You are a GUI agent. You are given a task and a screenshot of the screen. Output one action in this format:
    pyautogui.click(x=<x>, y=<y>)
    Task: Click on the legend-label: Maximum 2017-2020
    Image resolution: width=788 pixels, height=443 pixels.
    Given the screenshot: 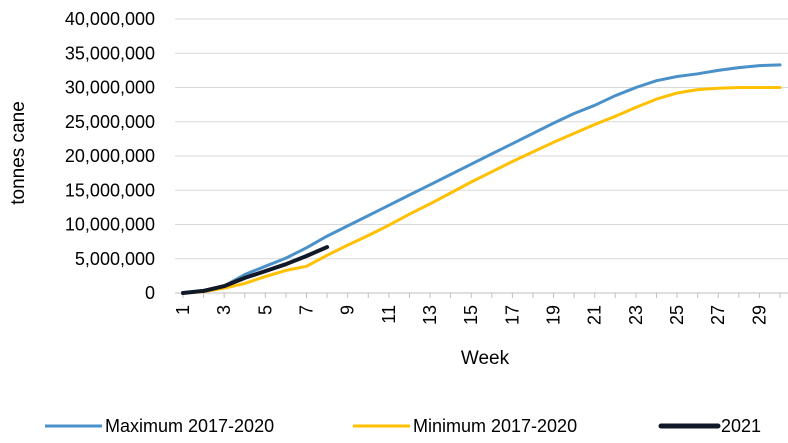 What is the action you would take?
    pyautogui.click(x=189, y=426)
    